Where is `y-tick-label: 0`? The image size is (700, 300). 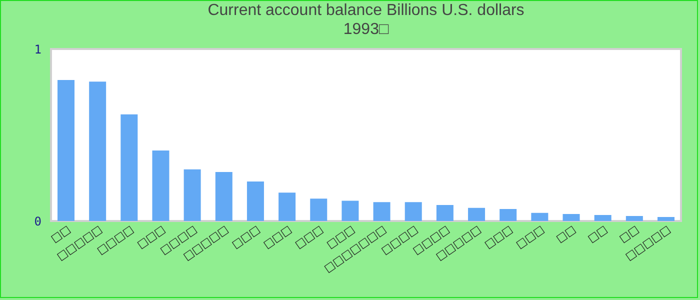 y-tick-label: 0 is located at coordinates (38, 221).